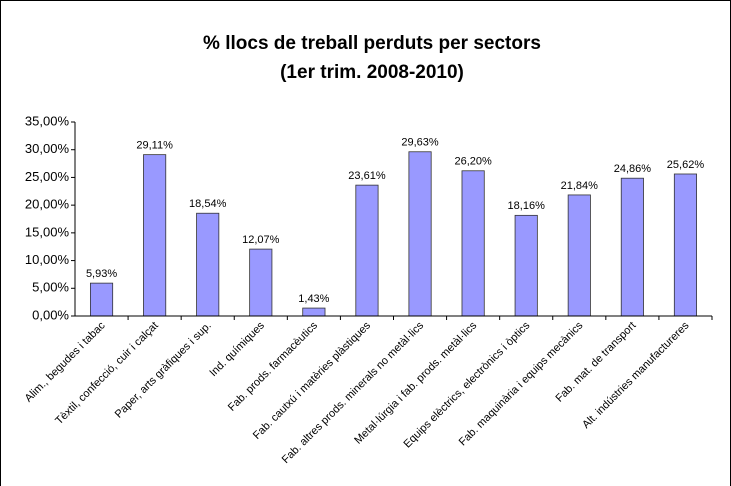 The width and height of the screenshot is (731, 486). What do you see at coordinates (47, 148) in the screenshot?
I see `y-tick-label: 30,00%` at bounding box center [47, 148].